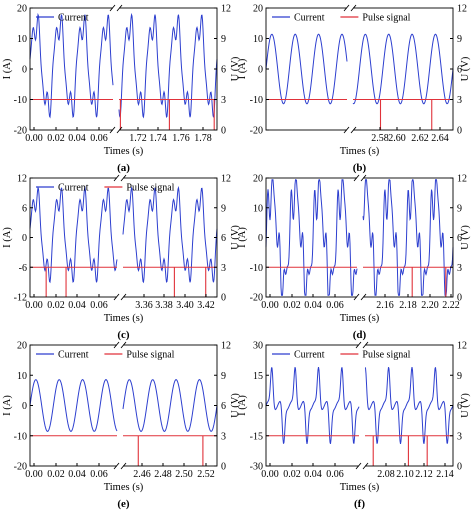 The height and width of the screenshot is (513, 474). What do you see at coordinates (462, 9) in the screenshot?
I see `y-right-tick-label-1-0: 12` at bounding box center [462, 9].